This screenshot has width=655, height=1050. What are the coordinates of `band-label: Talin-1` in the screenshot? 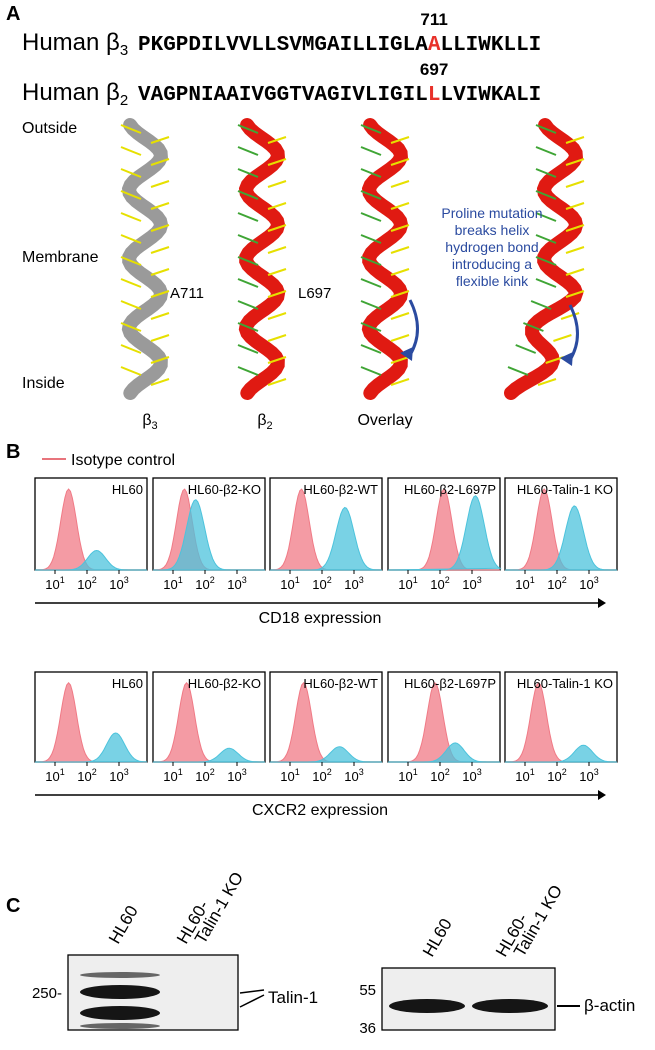 It's located at (293, 997).